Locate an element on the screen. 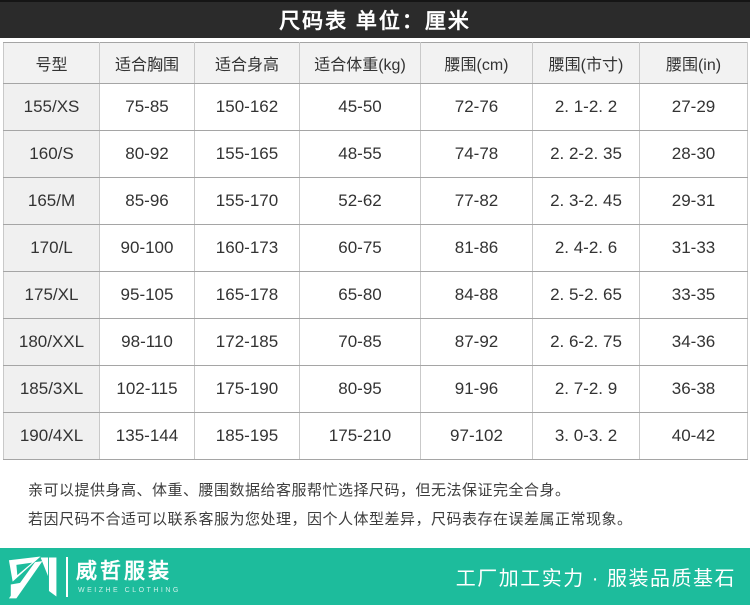 The height and width of the screenshot is (605, 750). size-label-cell: 175/XL is located at coordinates (51, 295).